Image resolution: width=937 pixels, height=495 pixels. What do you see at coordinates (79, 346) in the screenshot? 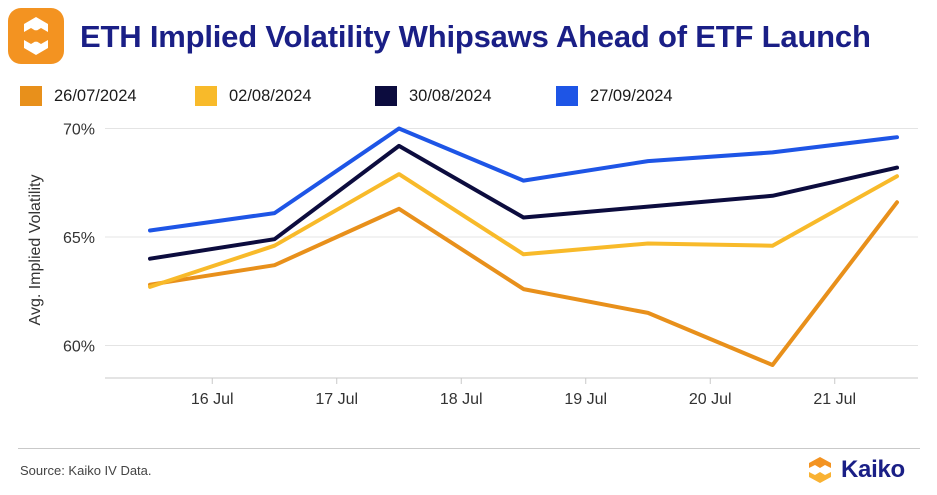
I see `y-tick-label: 60%` at bounding box center [79, 346].